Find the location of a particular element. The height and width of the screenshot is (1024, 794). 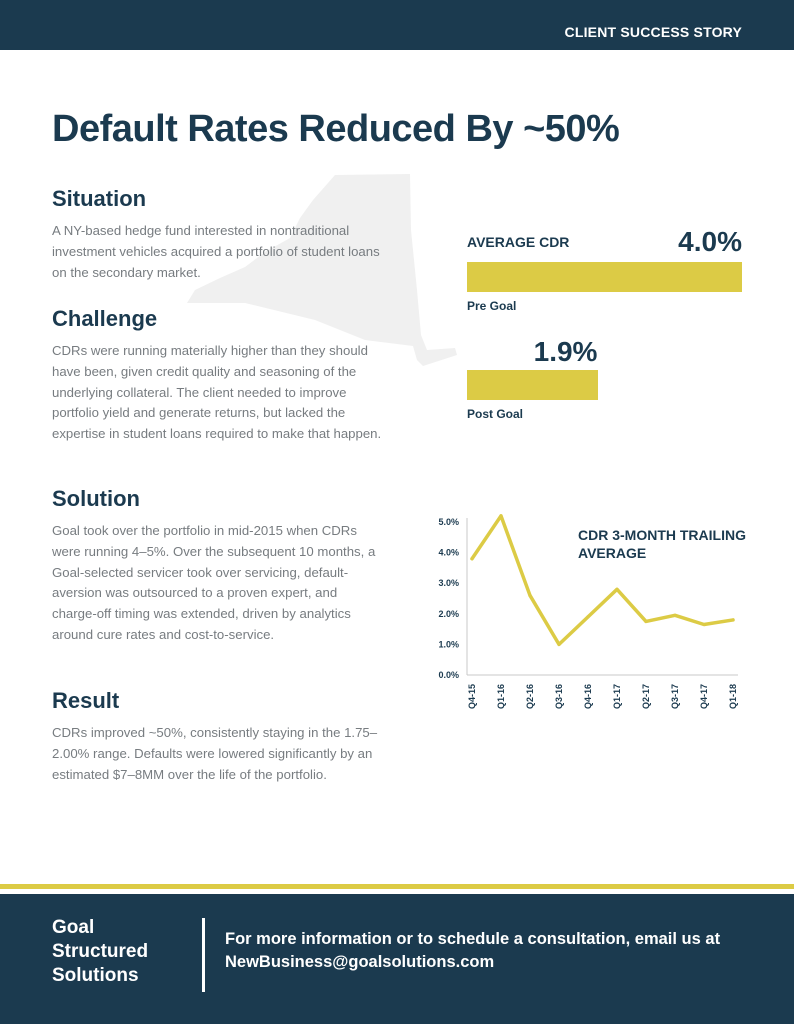

new-york-state-map-watermark is located at coordinates (322, 270).